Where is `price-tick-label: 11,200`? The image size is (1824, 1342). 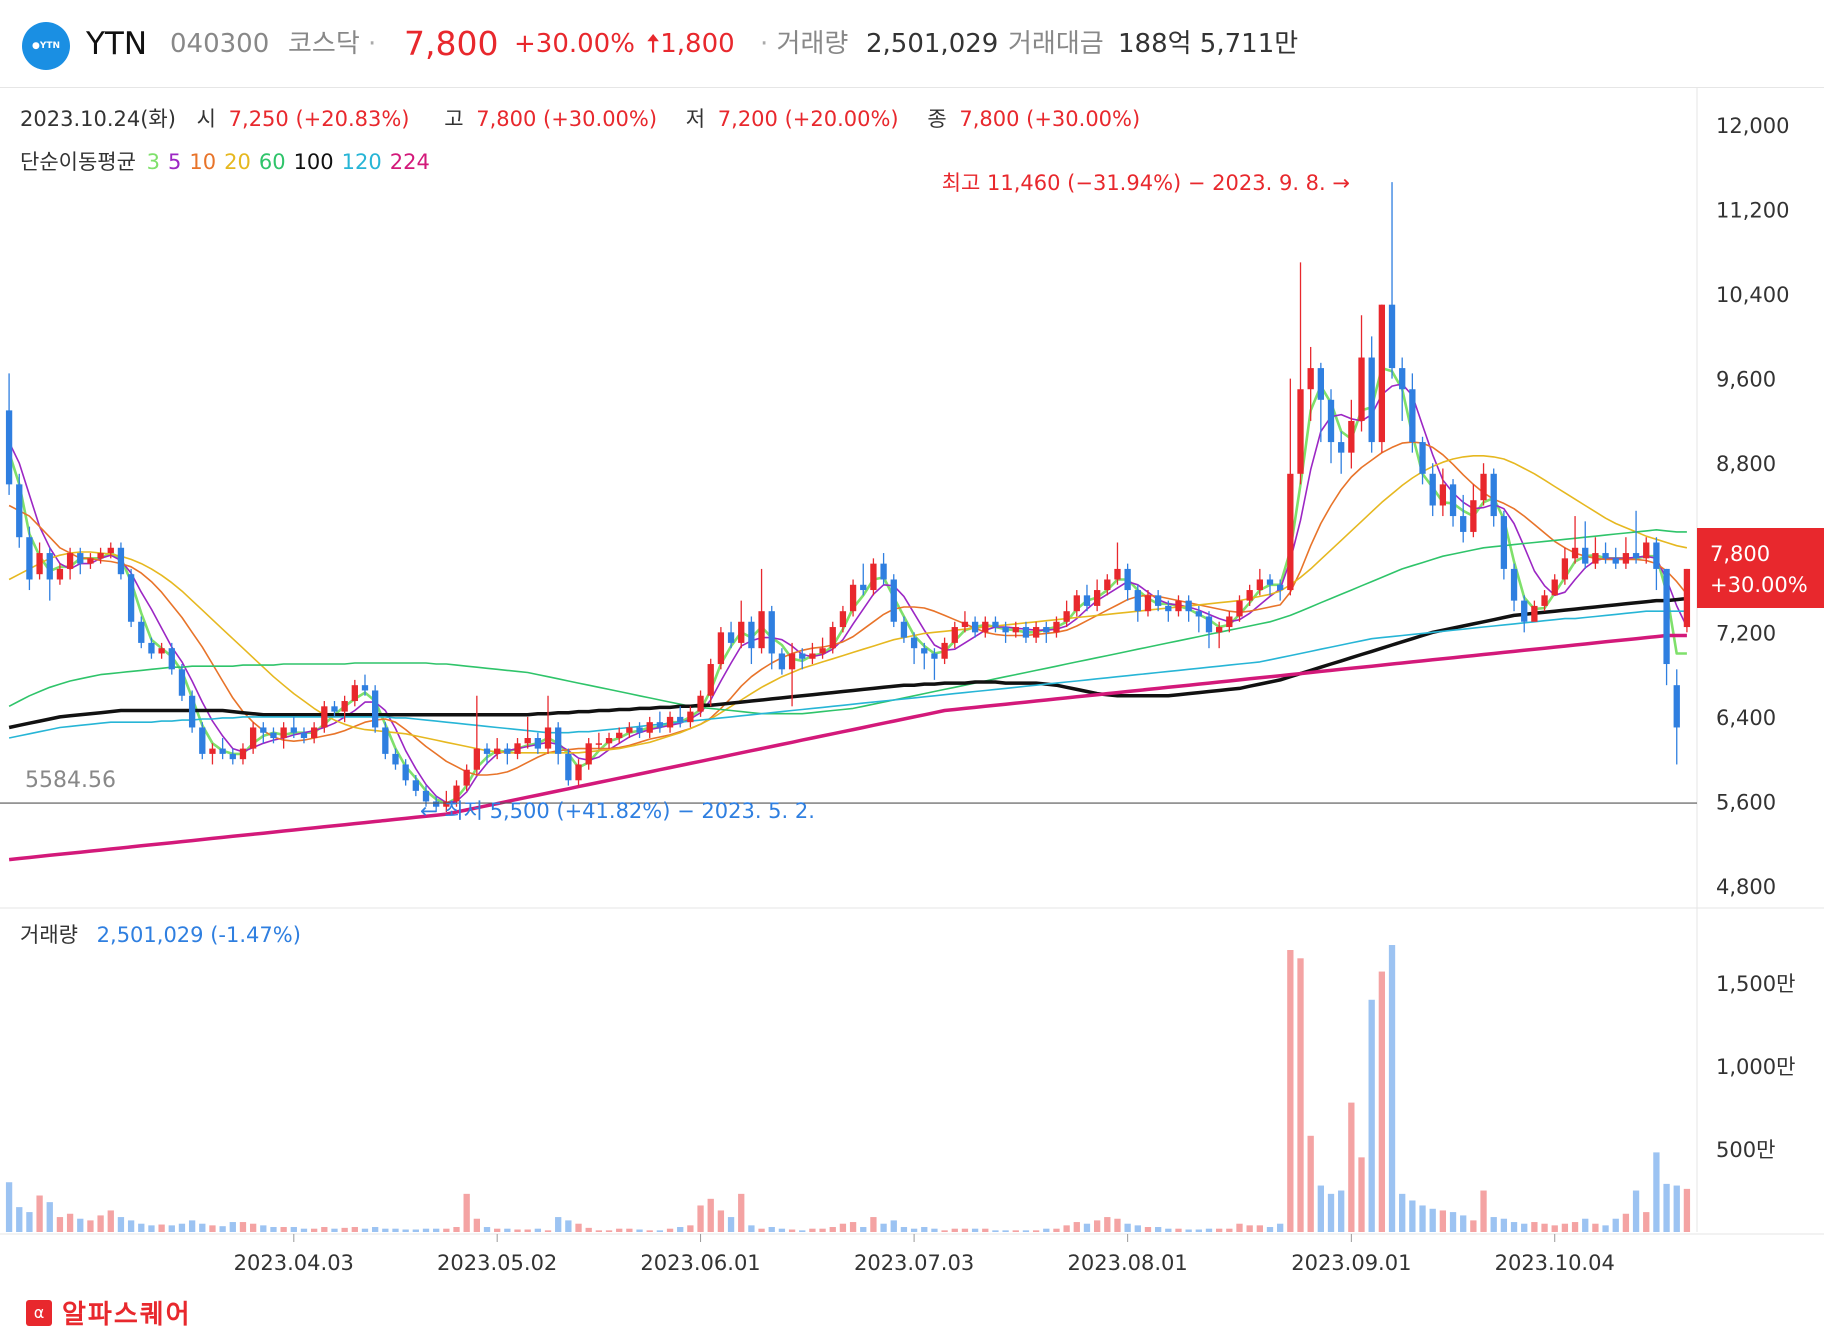
price-tick-label: 11,200 is located at coordinates (1752, 211).